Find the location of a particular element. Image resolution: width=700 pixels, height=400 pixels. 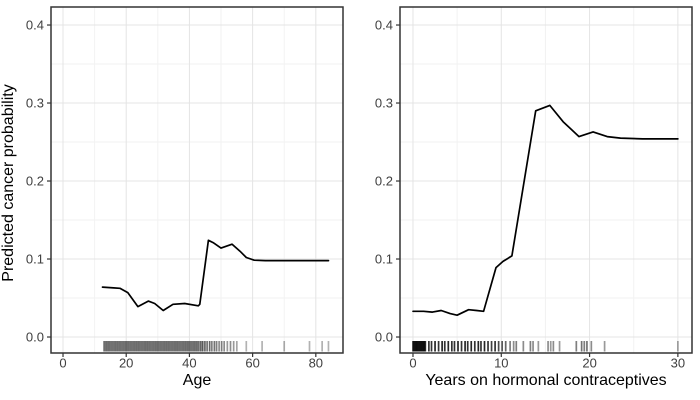

pdp-line is located at coordinates (215, 275).